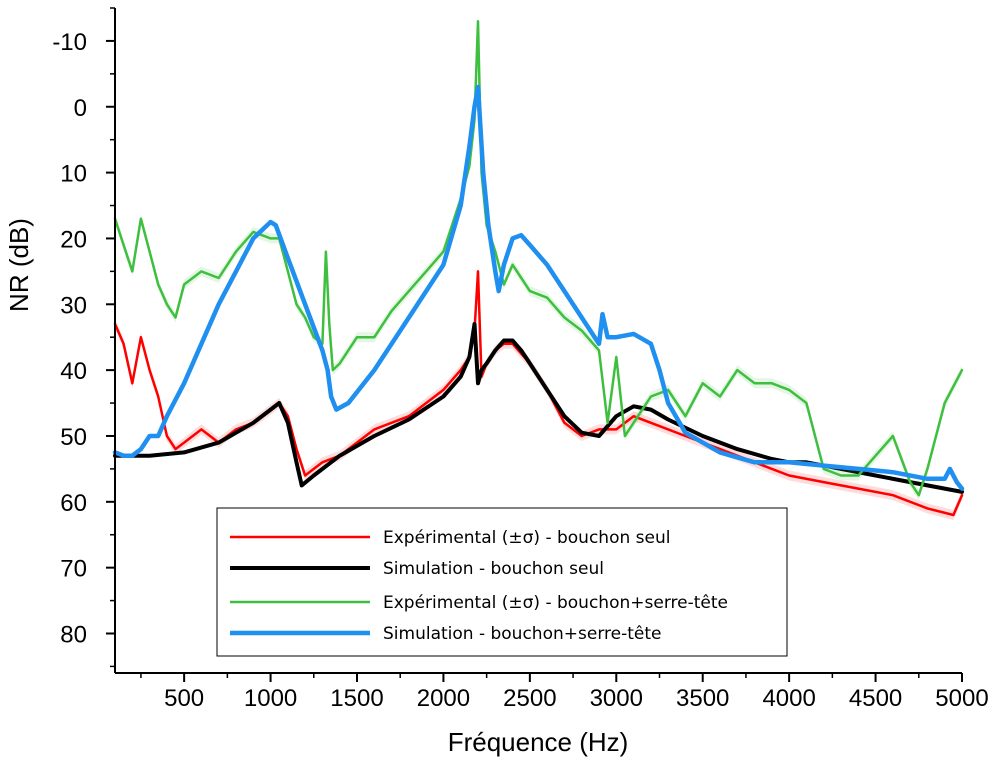 The image size is (991, 761). I want to click on x-tick-label: 2500, so click(529, 698).